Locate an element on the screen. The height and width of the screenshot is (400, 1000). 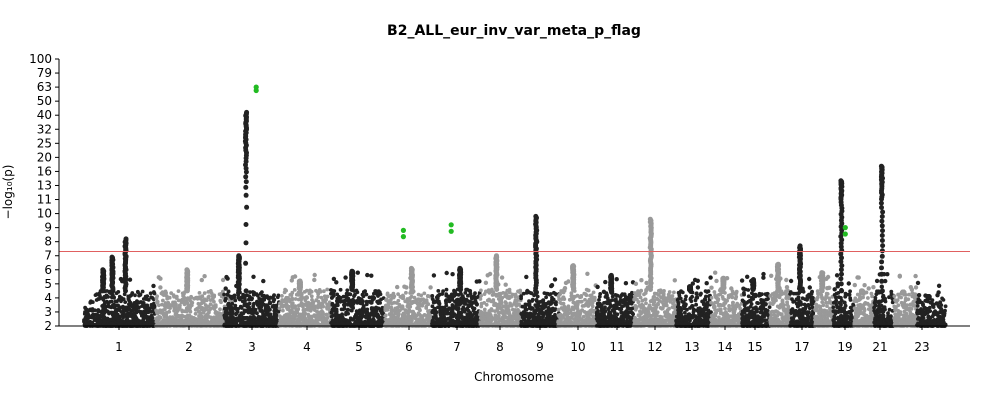
chr1-peak-point is located at coordinates (103, 270).